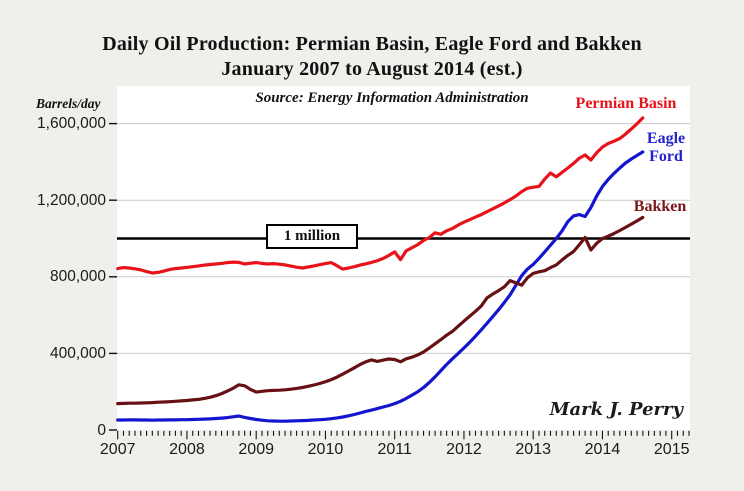  I want to click on y-tick-label-1200000: 1,200,000, so click(71, 200).